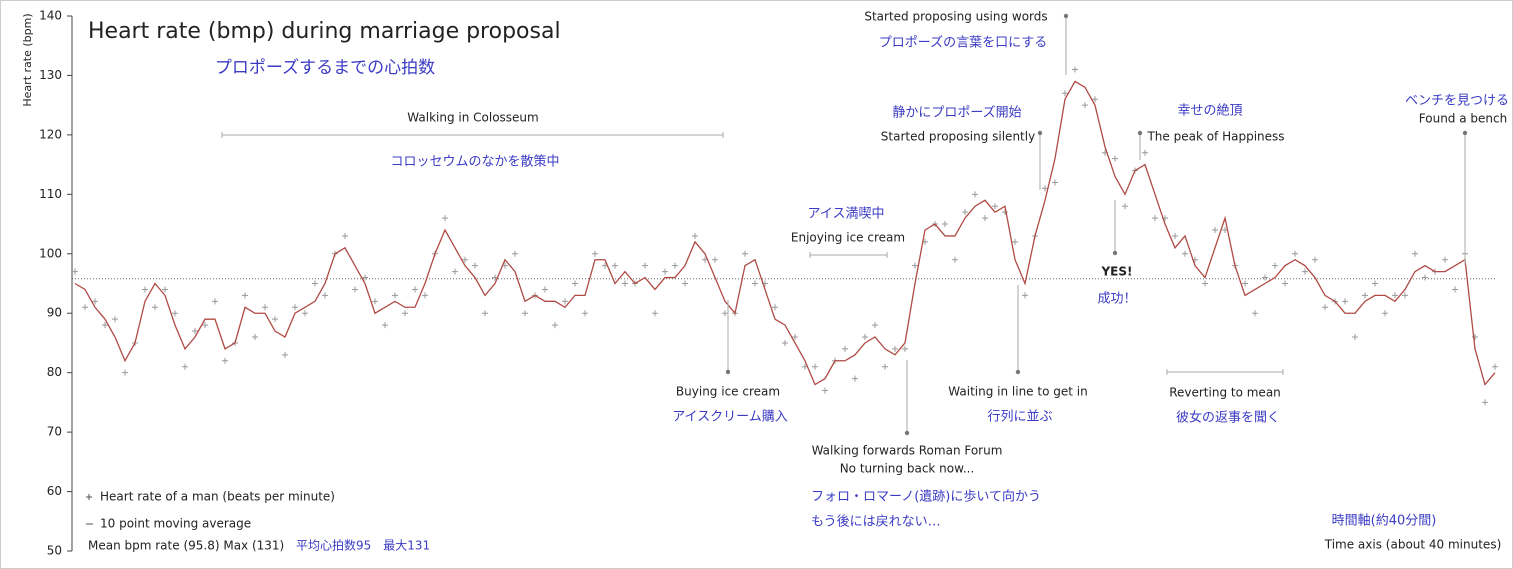 This screenshot has height=569, width=1513. I want to click on y-tick-label: 120, so click(50, 134).